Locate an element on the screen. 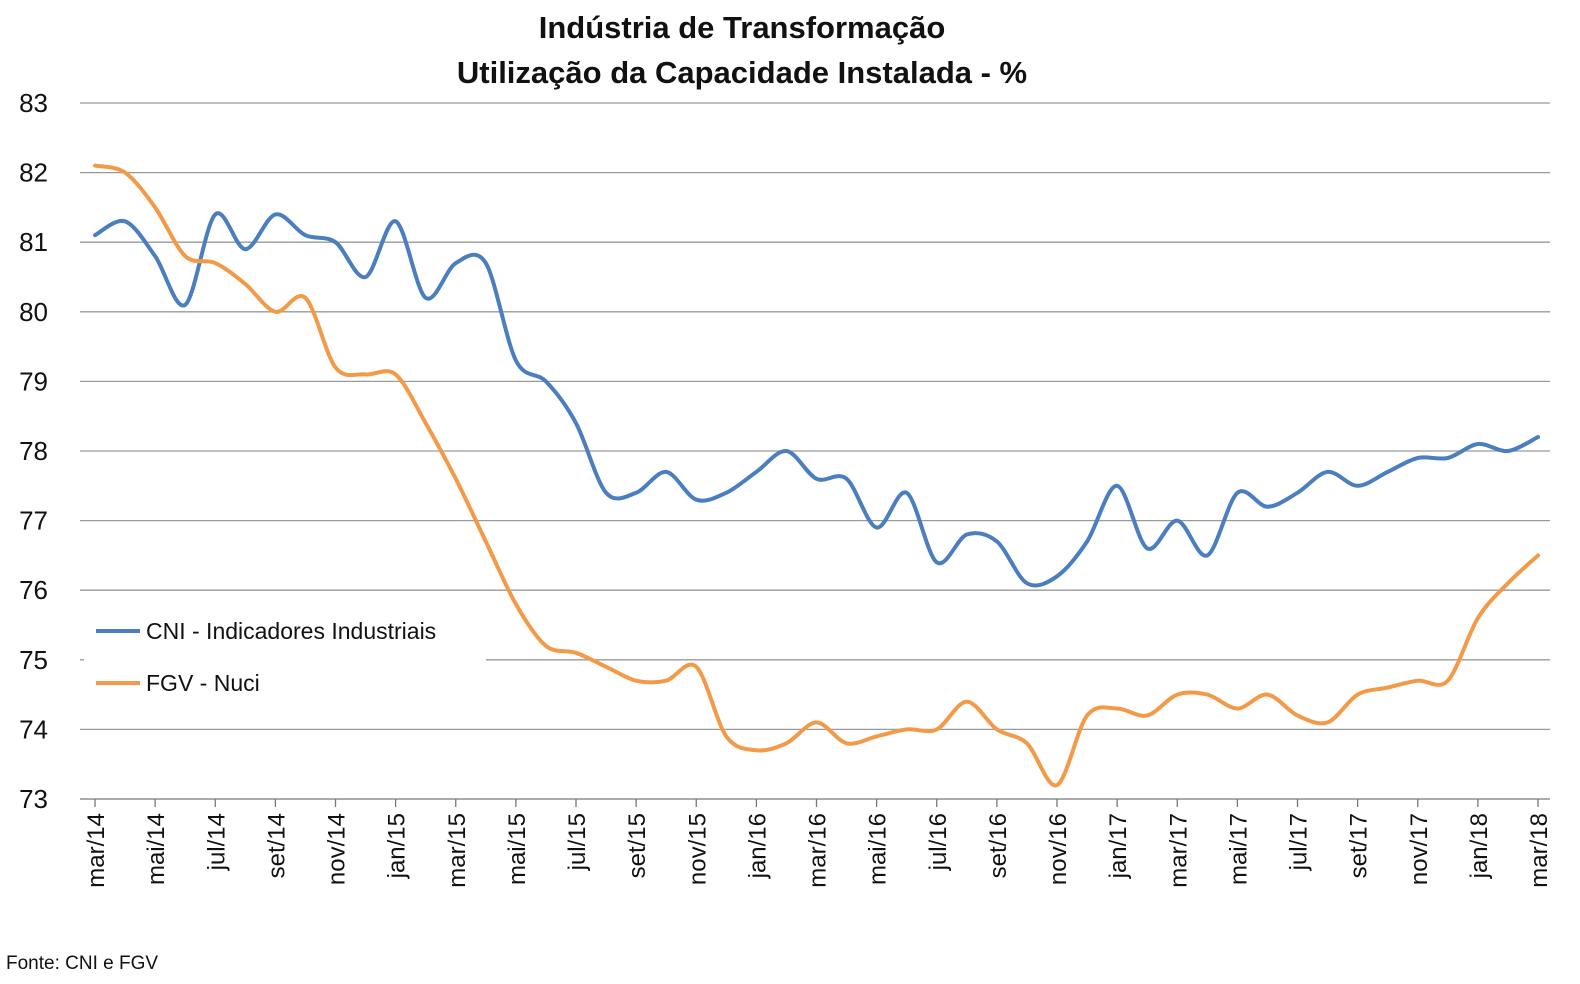 This screenshot has width=1580, height=984. y-tick-label: 78 is located at coordinates (33, 451).